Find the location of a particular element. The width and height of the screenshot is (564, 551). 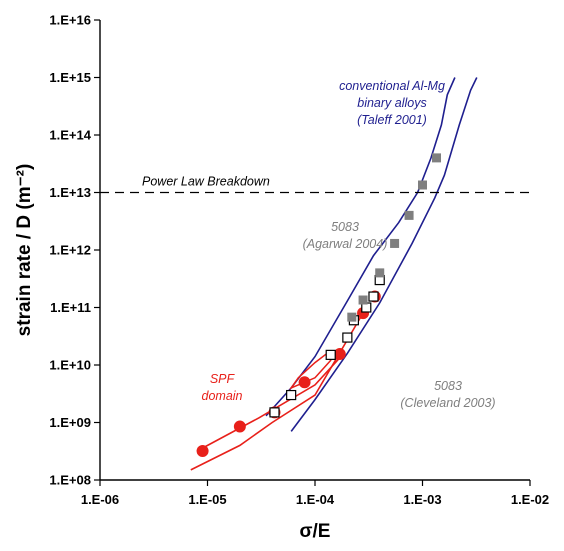

y-tick-label: 1.E+10 is located at coordinates (70, 365).